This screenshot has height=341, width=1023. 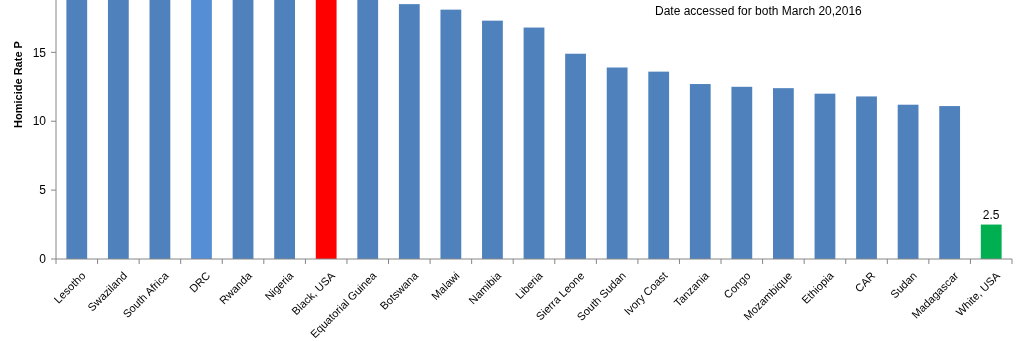 What do you see at coordinates (39, 52) in the screenshot?
I see `y-tick-label: 15` at bounding box center [39, 52].